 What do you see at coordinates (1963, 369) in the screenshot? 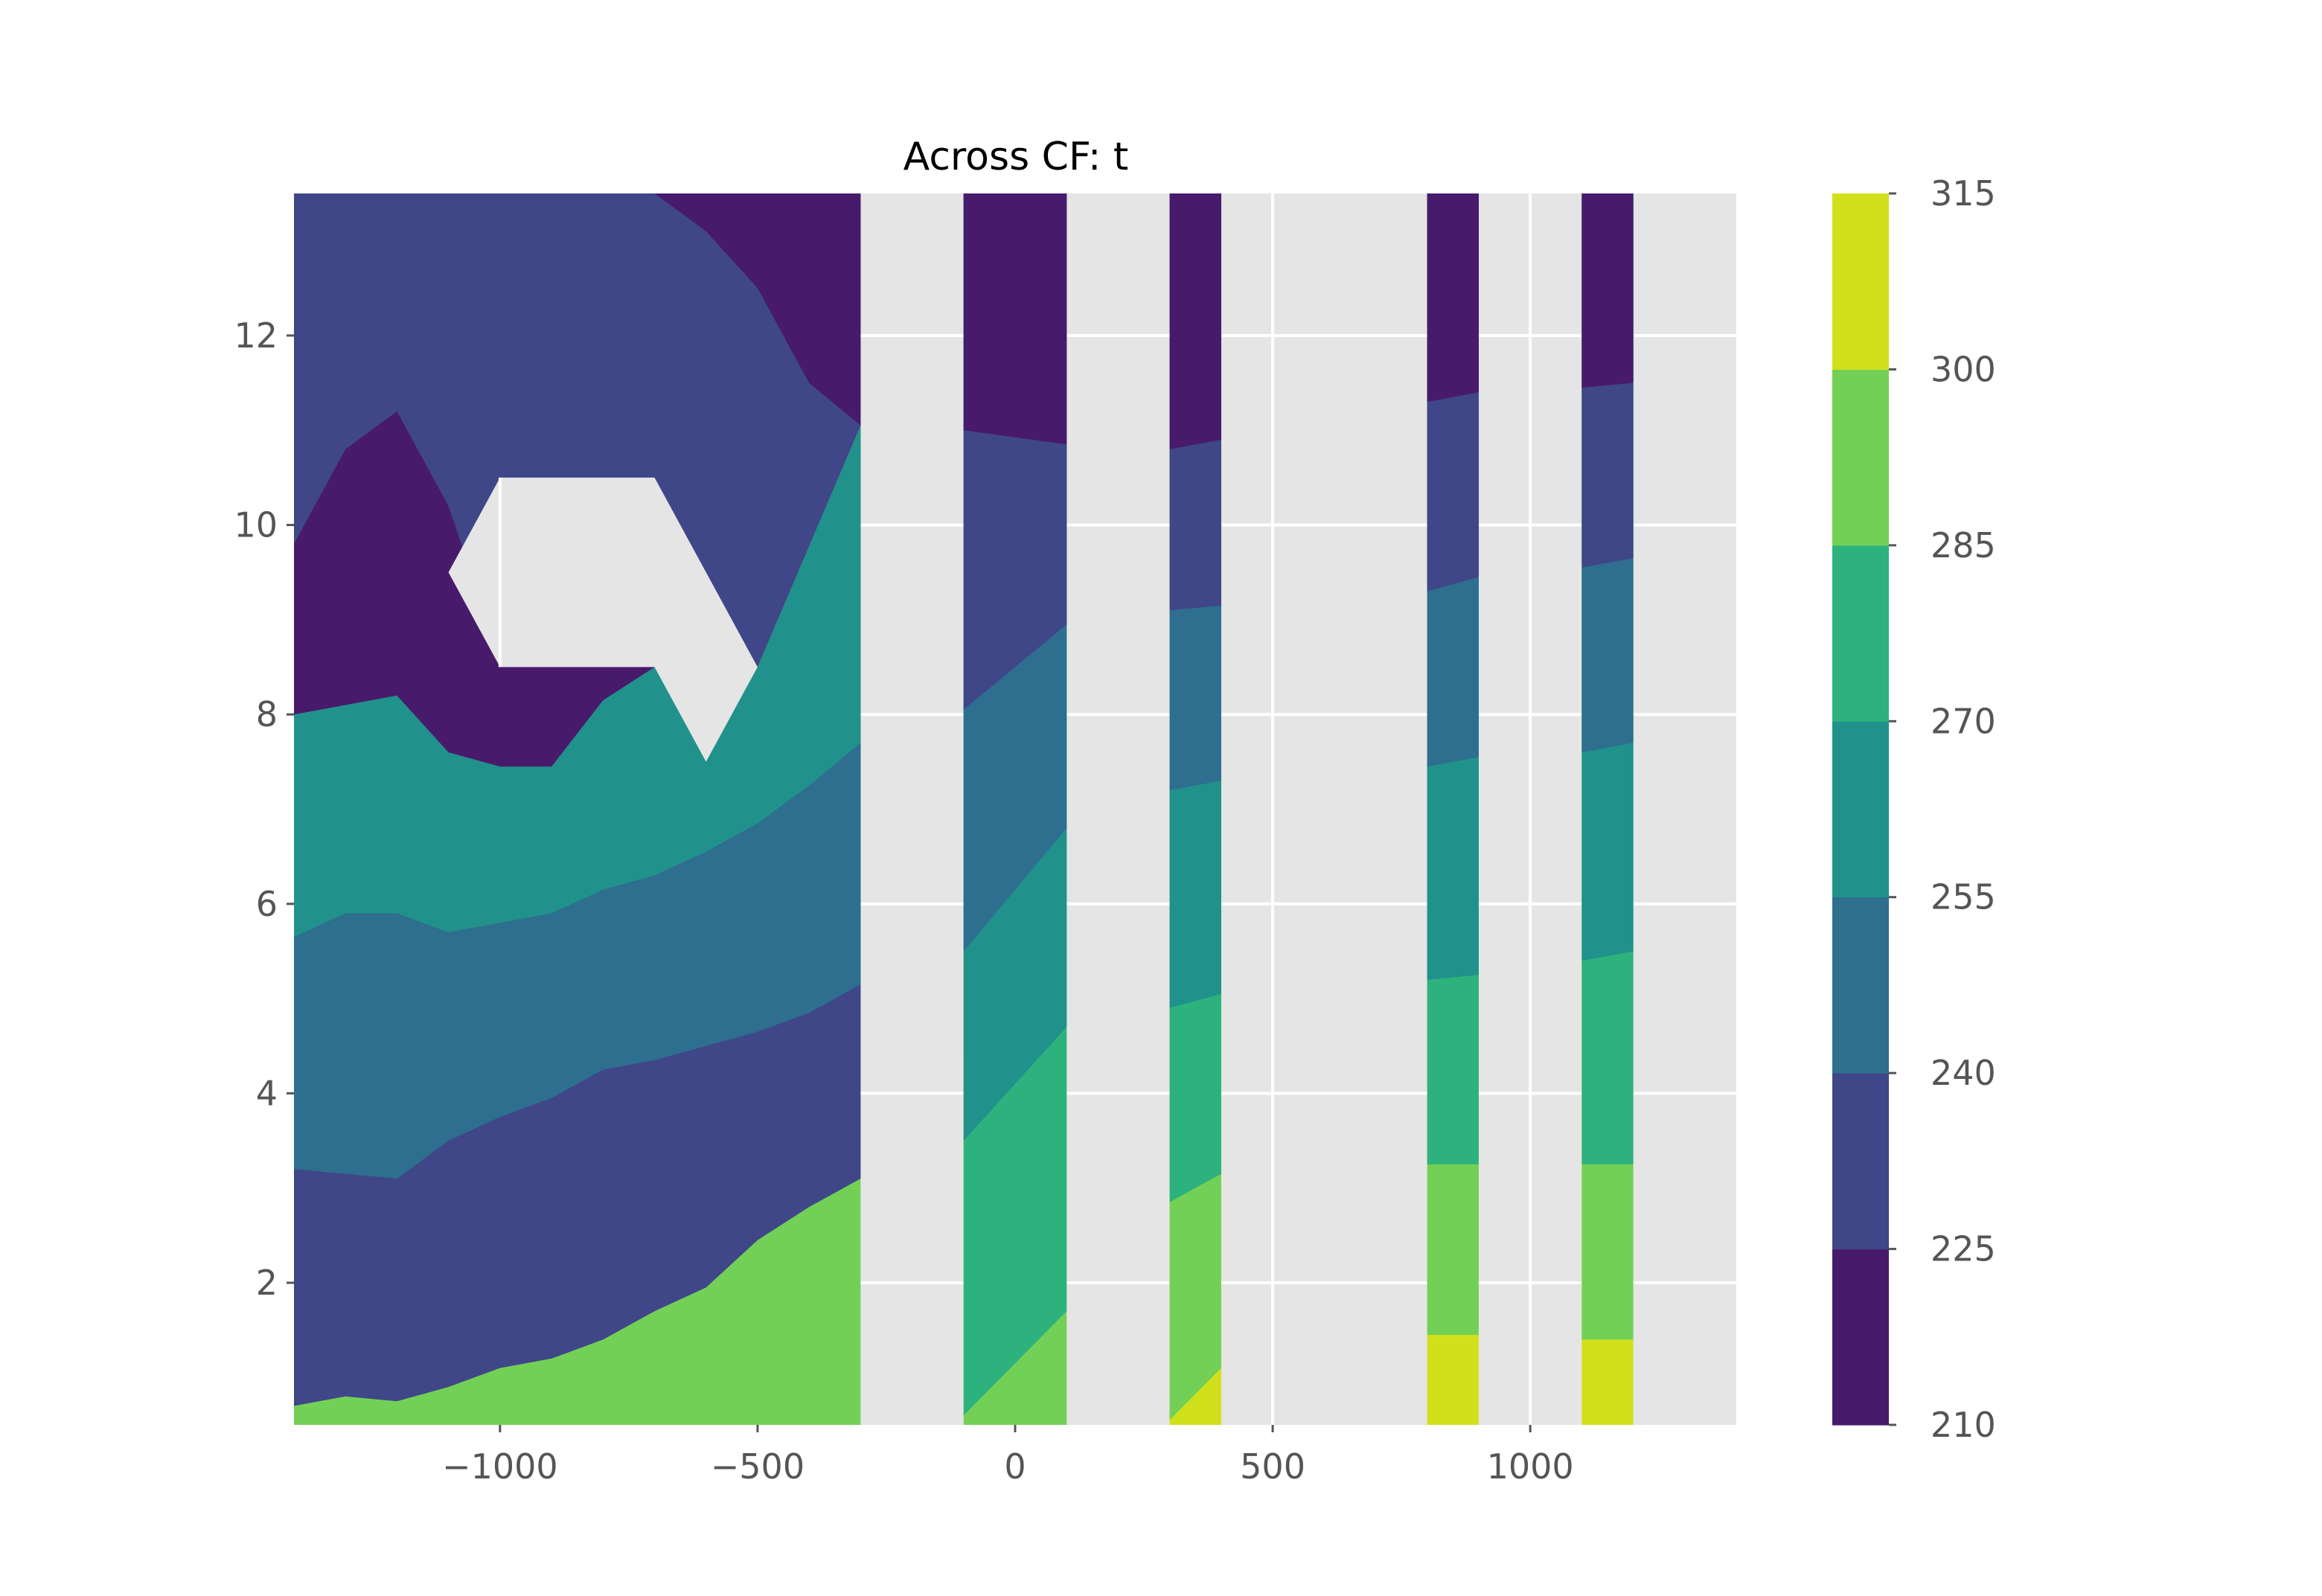
I see `colorbar-tick-label: 300` at bounding box center [1963, 369].